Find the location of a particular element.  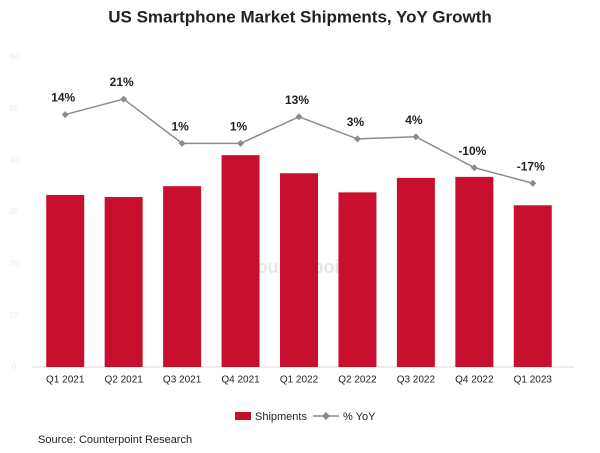

legend-label: % YoY is located at coordinates (359, 417).